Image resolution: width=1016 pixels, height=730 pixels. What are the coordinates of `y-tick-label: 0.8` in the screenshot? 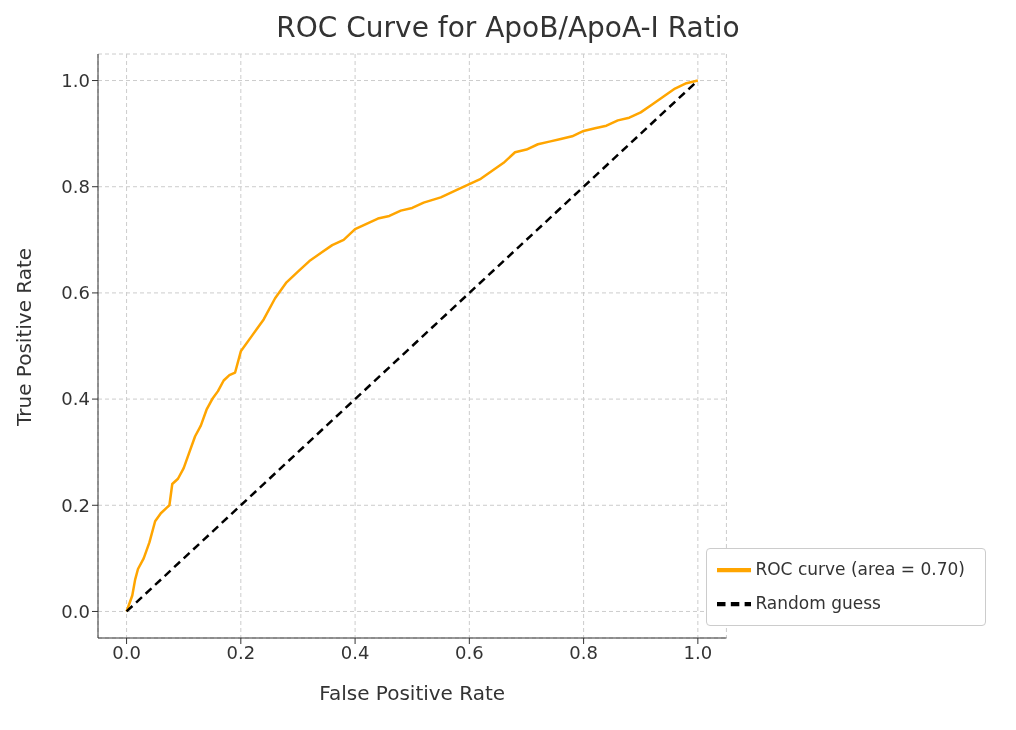 It's located at (75, 187).